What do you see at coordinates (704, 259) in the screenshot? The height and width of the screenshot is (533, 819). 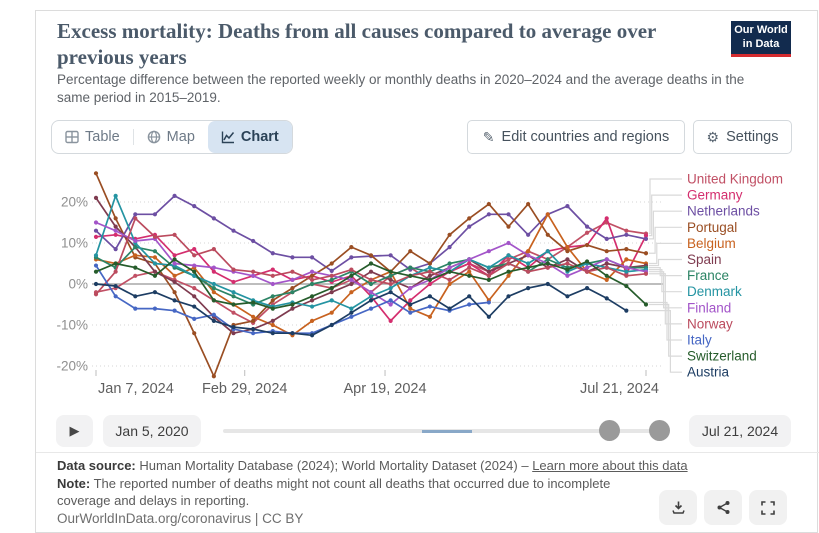 I see `legend-label-spain: Spain` at bounding box center [704, 259].